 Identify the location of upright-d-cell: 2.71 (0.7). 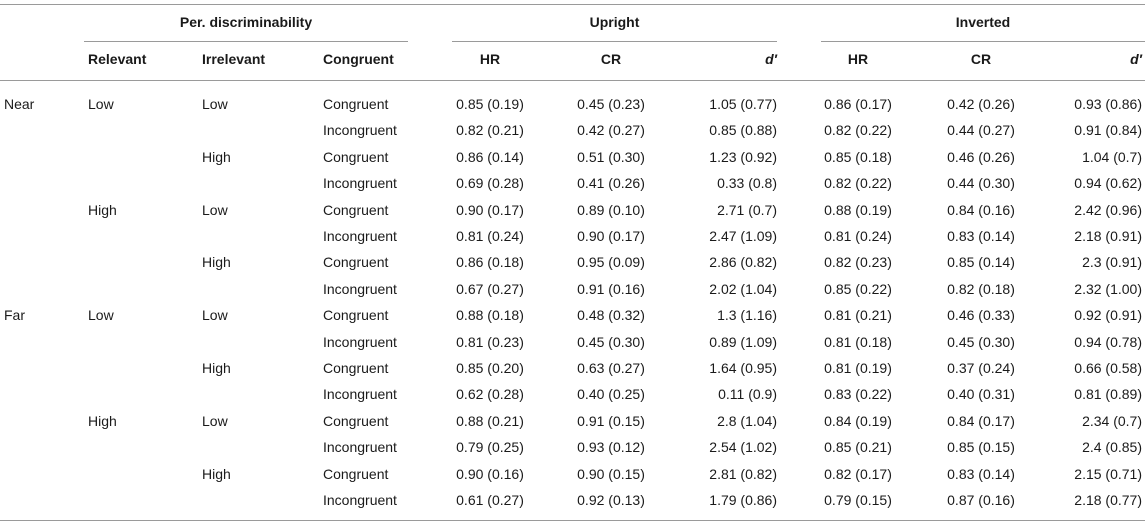
(747, 210).